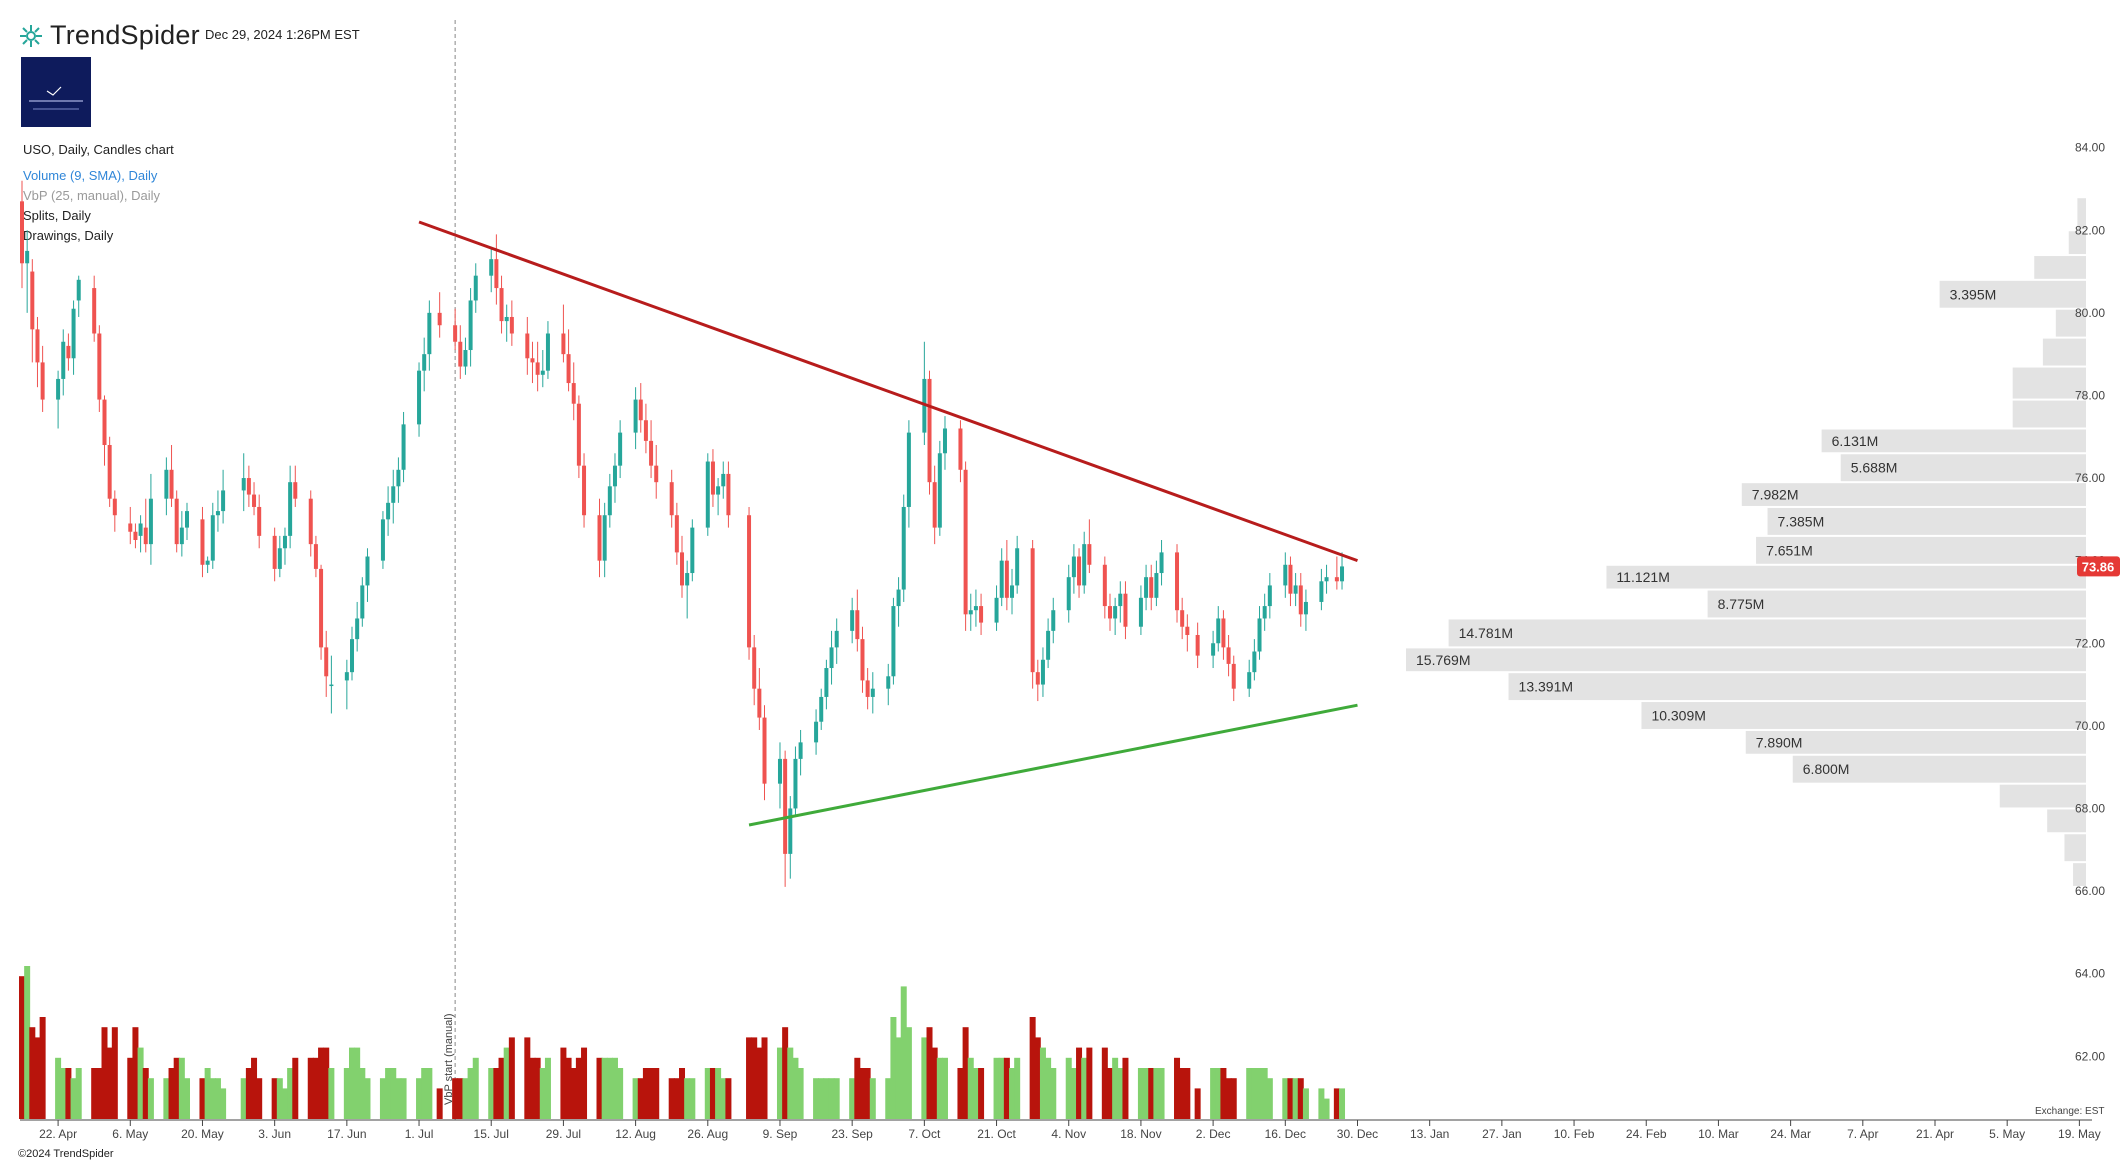 Image resolution: width=2126 pixels, height=1160 pixels. Describe the element at coordinates (202, 1134) in the screenshot. I see `x-tick-label: 20. May` at that location.